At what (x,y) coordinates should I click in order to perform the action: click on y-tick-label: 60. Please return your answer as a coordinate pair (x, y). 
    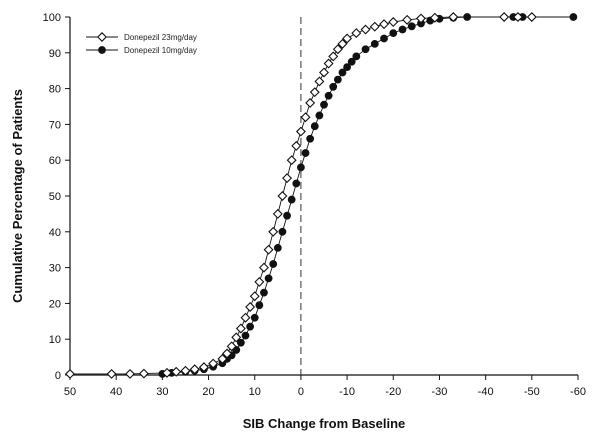
    Looking at the image, I should click on (55, 161).